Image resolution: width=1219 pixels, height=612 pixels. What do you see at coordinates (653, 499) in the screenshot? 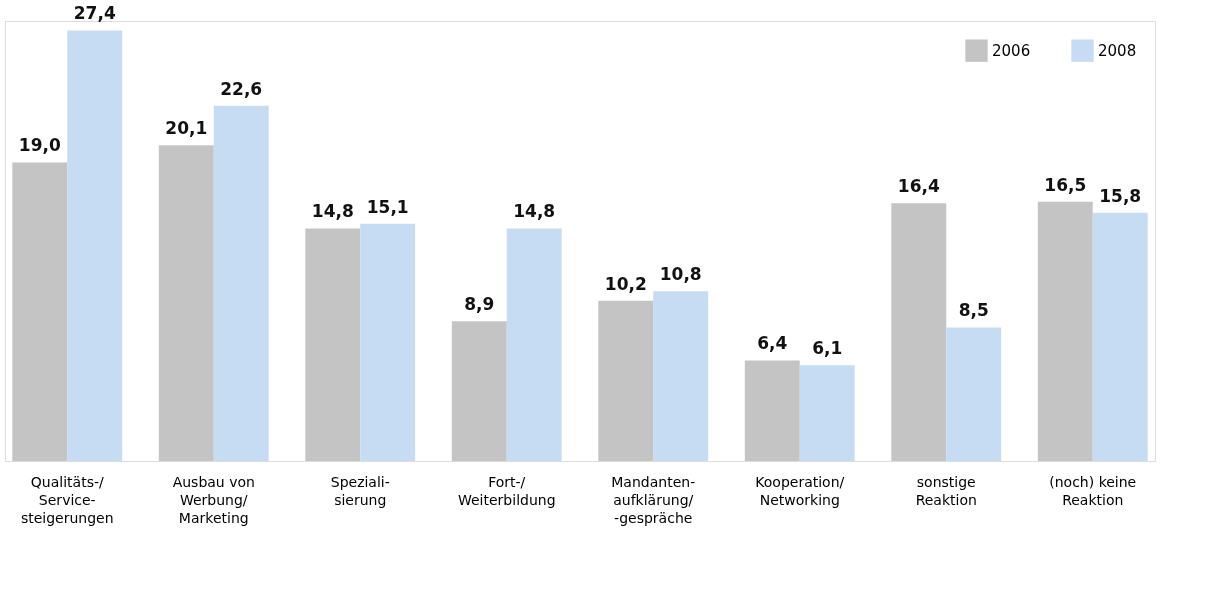
I see `x-tick-label: Mandanten- aufklärung/ -gespräche` at bounding box center [653, 499].